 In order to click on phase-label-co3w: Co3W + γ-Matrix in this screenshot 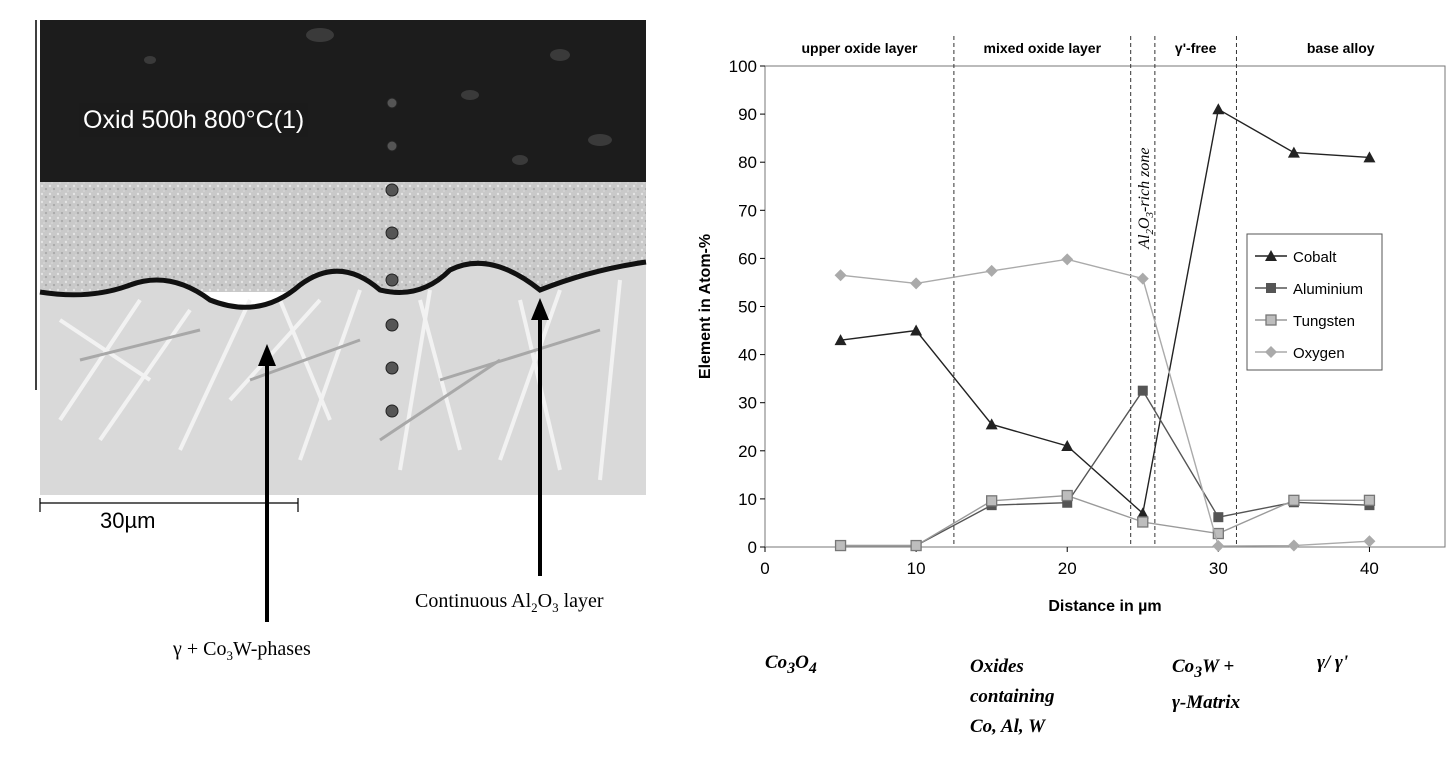, I will do `click(1206, 684)`.